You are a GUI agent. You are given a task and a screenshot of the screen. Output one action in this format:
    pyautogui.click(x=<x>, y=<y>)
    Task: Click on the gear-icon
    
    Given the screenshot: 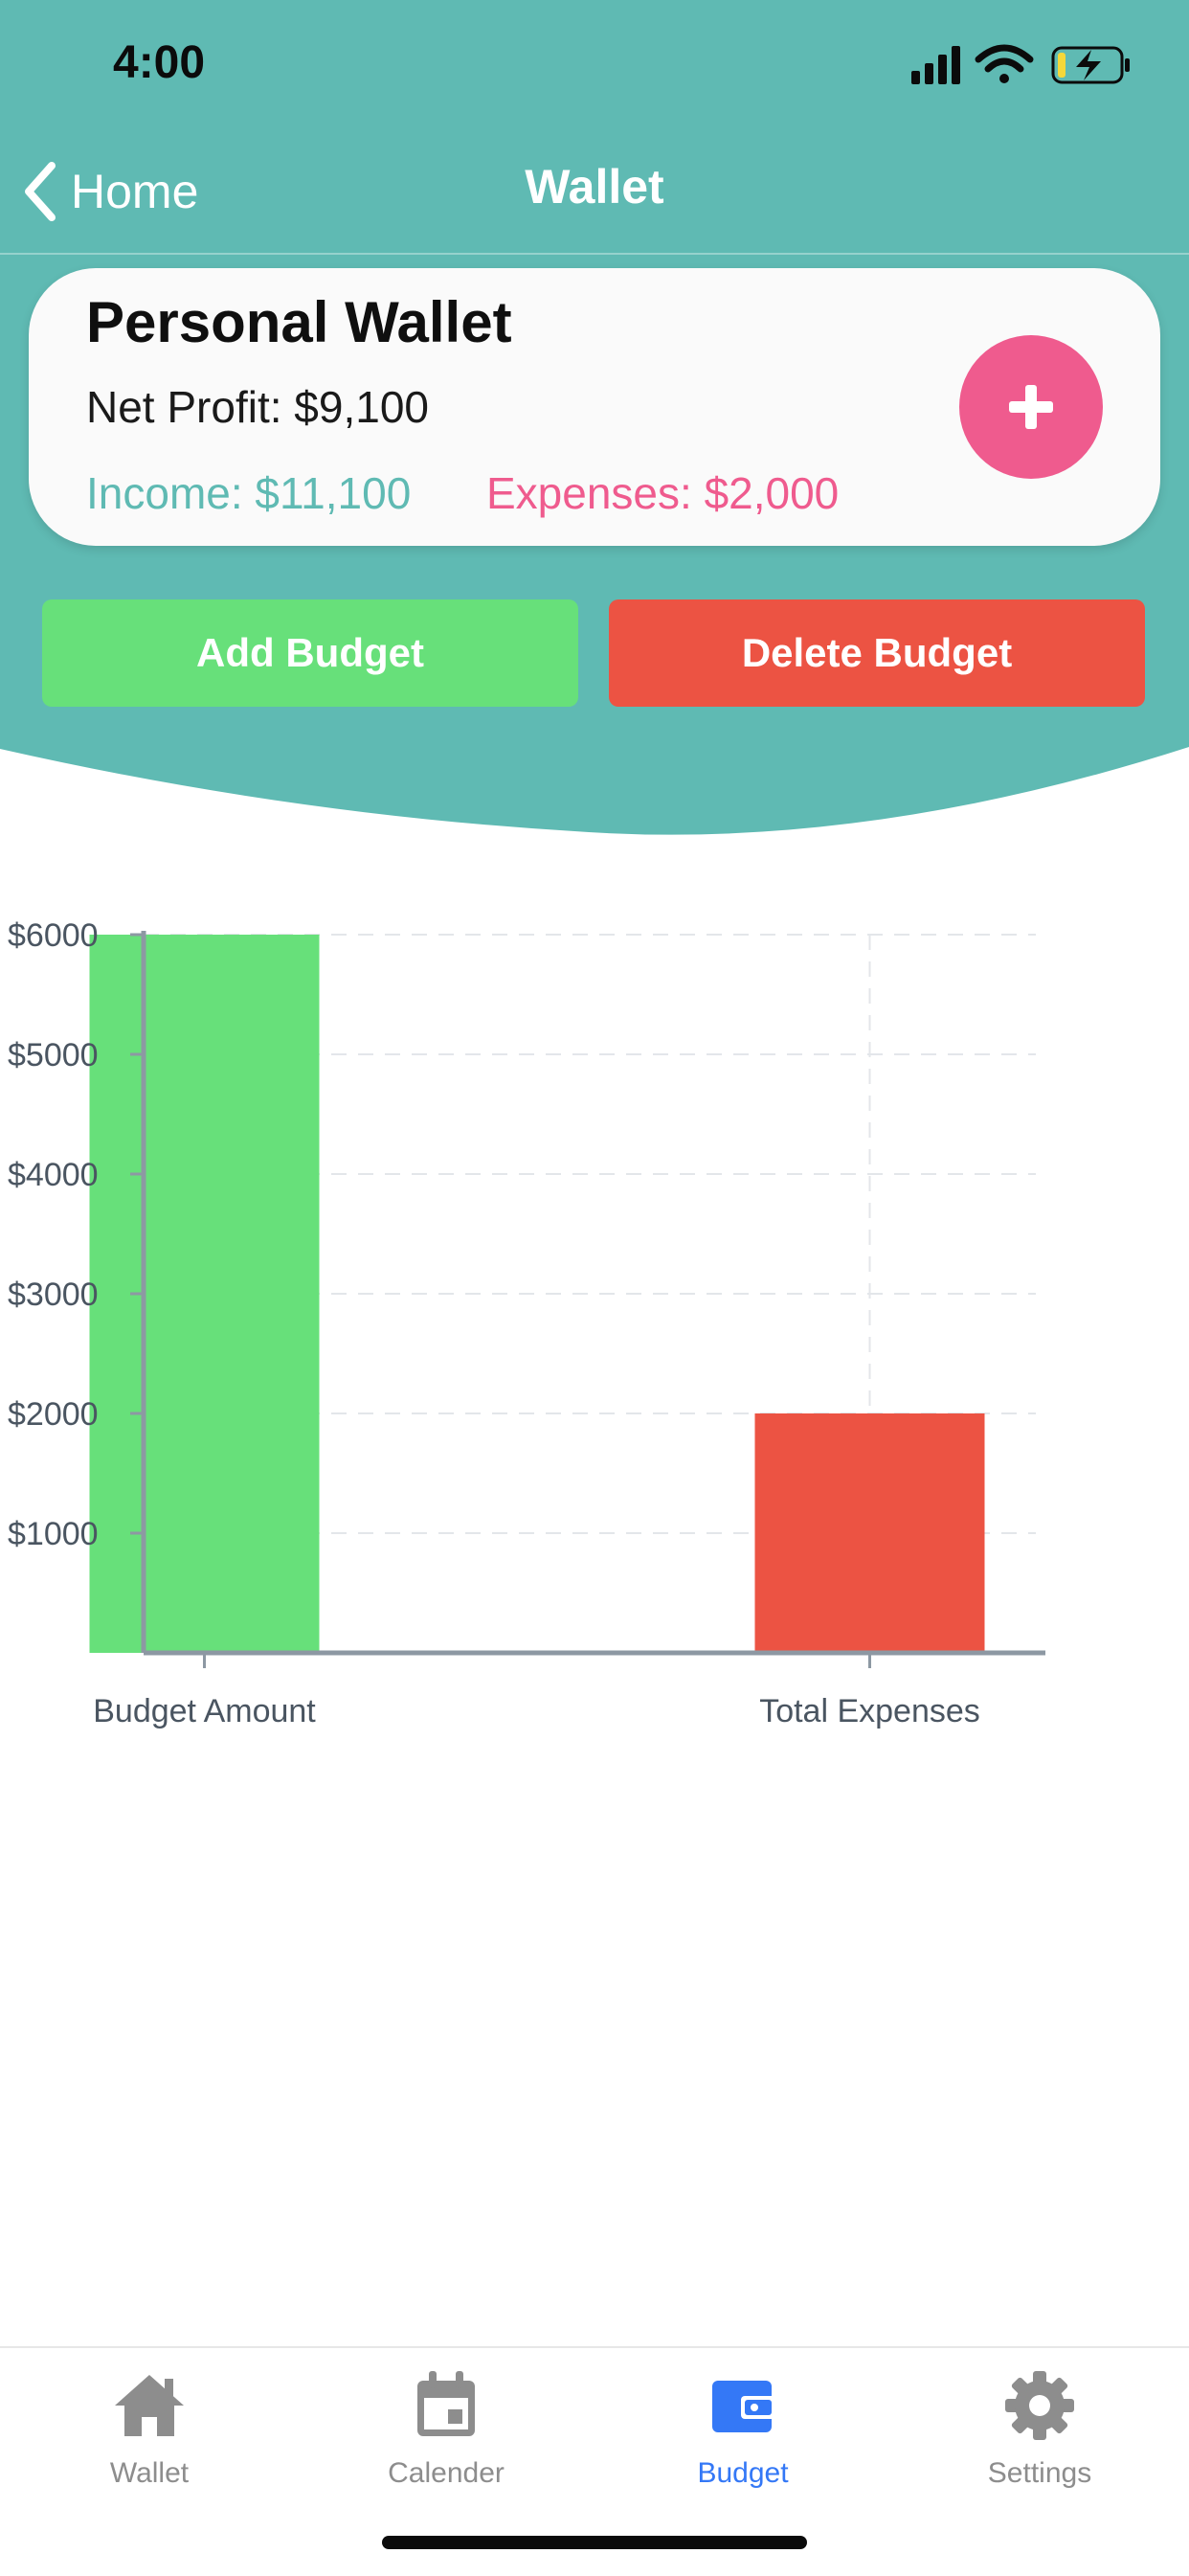 What is the action you would take?
    pyautogui.click(x=1039, y=2405)
    